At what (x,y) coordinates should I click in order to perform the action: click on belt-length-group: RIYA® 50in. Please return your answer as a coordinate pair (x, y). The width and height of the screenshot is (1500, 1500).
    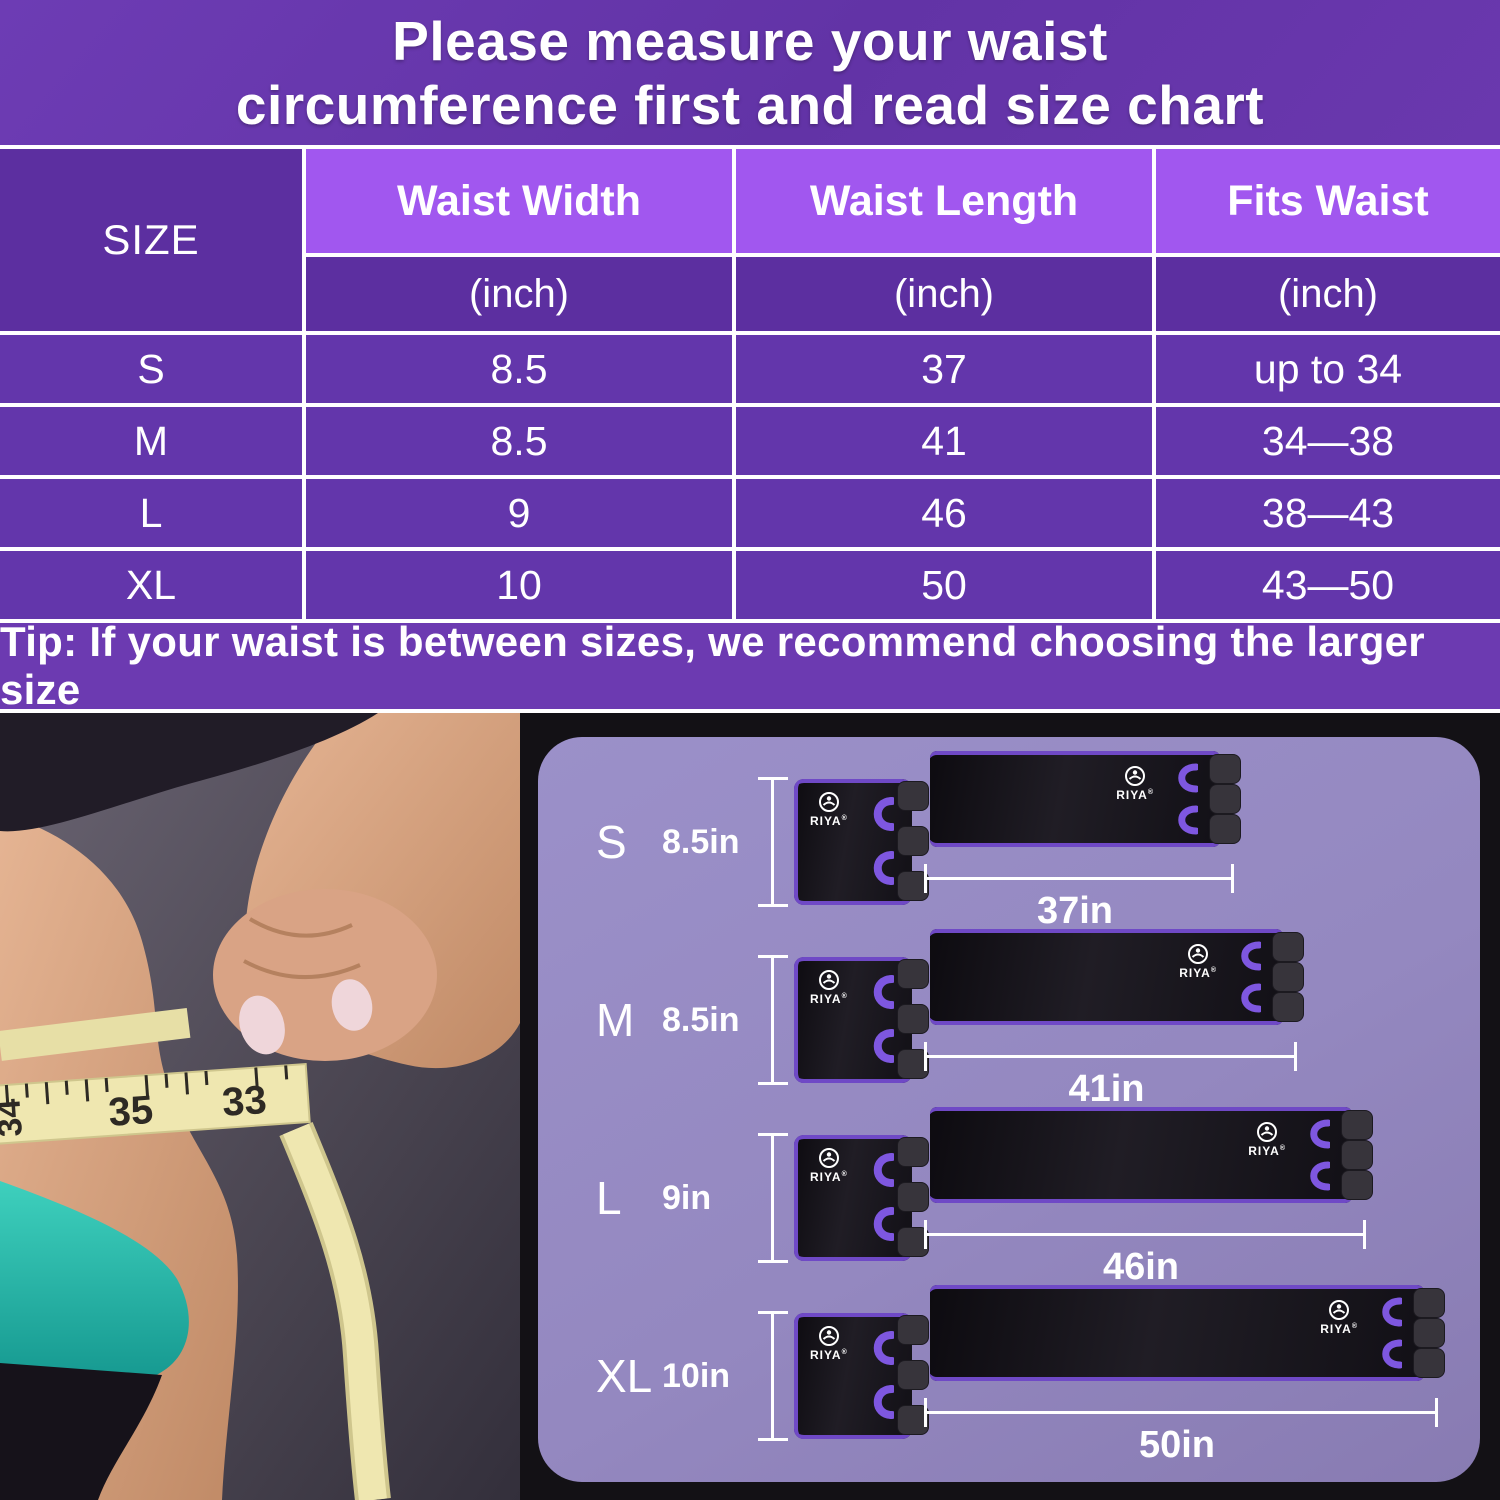
    Looking at the image, I should click on (1184, 1376).